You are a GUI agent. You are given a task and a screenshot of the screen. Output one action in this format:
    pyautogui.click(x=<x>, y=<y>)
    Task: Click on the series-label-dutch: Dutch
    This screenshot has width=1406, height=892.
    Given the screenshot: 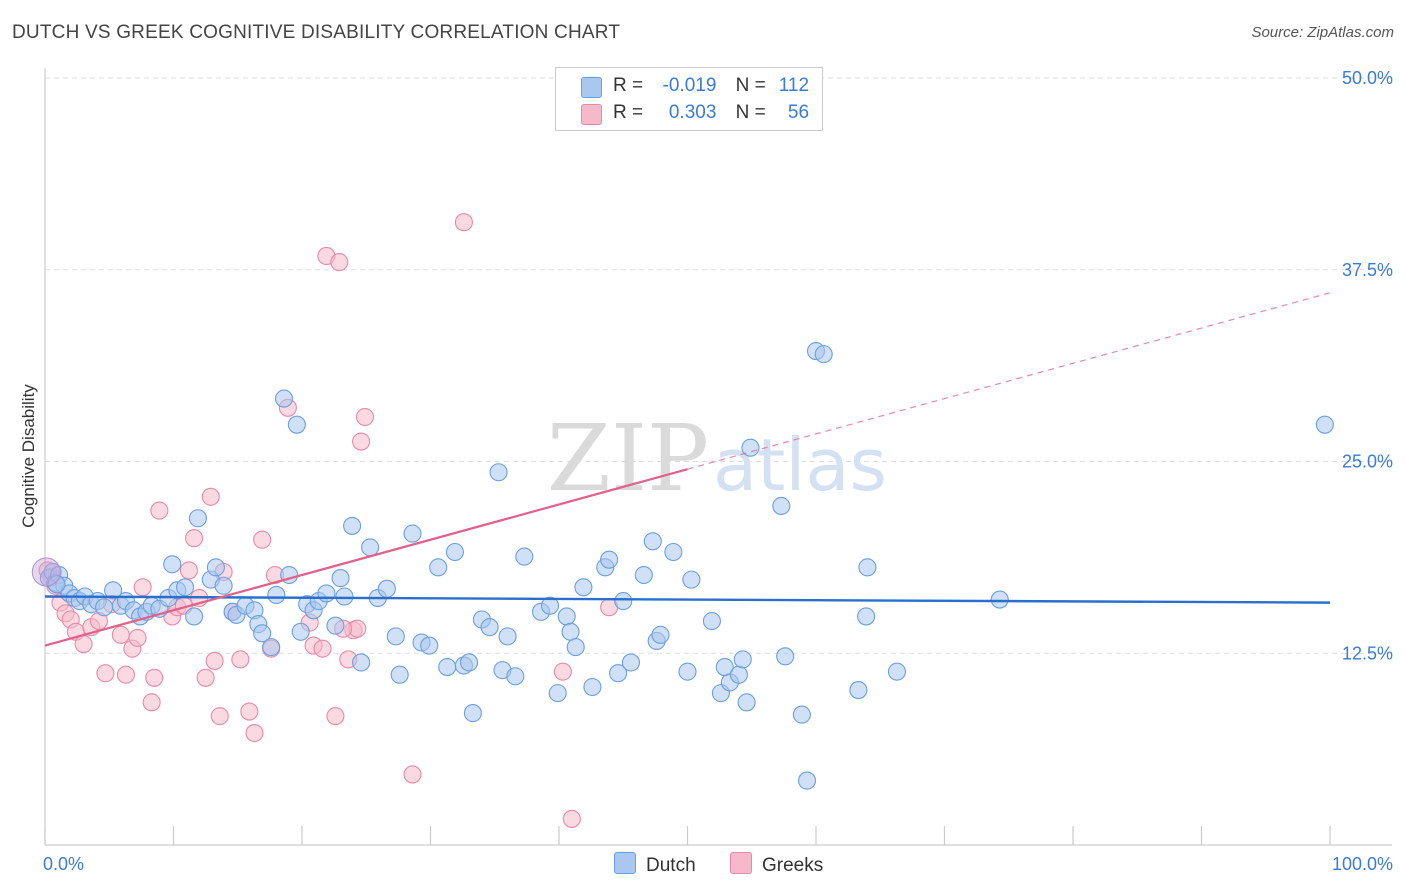 What is the action you would take?
    pyautogui.click(x=671, y=865)
    